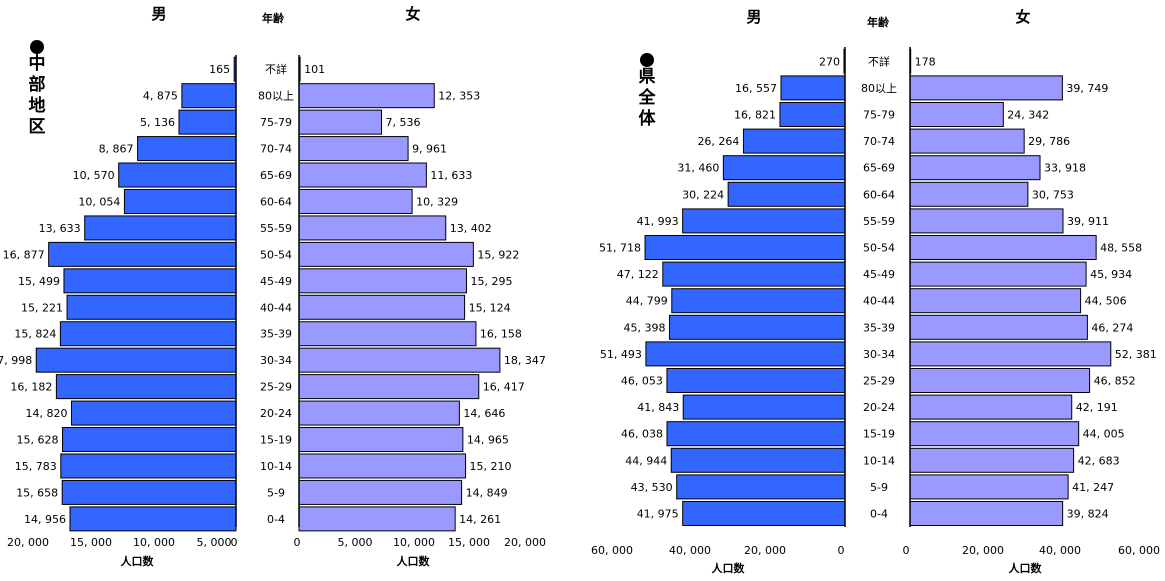 The height and width of the screenshot is (581, 1165). What do you see at coordinates (276, 201) in the screenshot?
I see `chart1-age-label: 60-64` at bounding box center [276, 201].